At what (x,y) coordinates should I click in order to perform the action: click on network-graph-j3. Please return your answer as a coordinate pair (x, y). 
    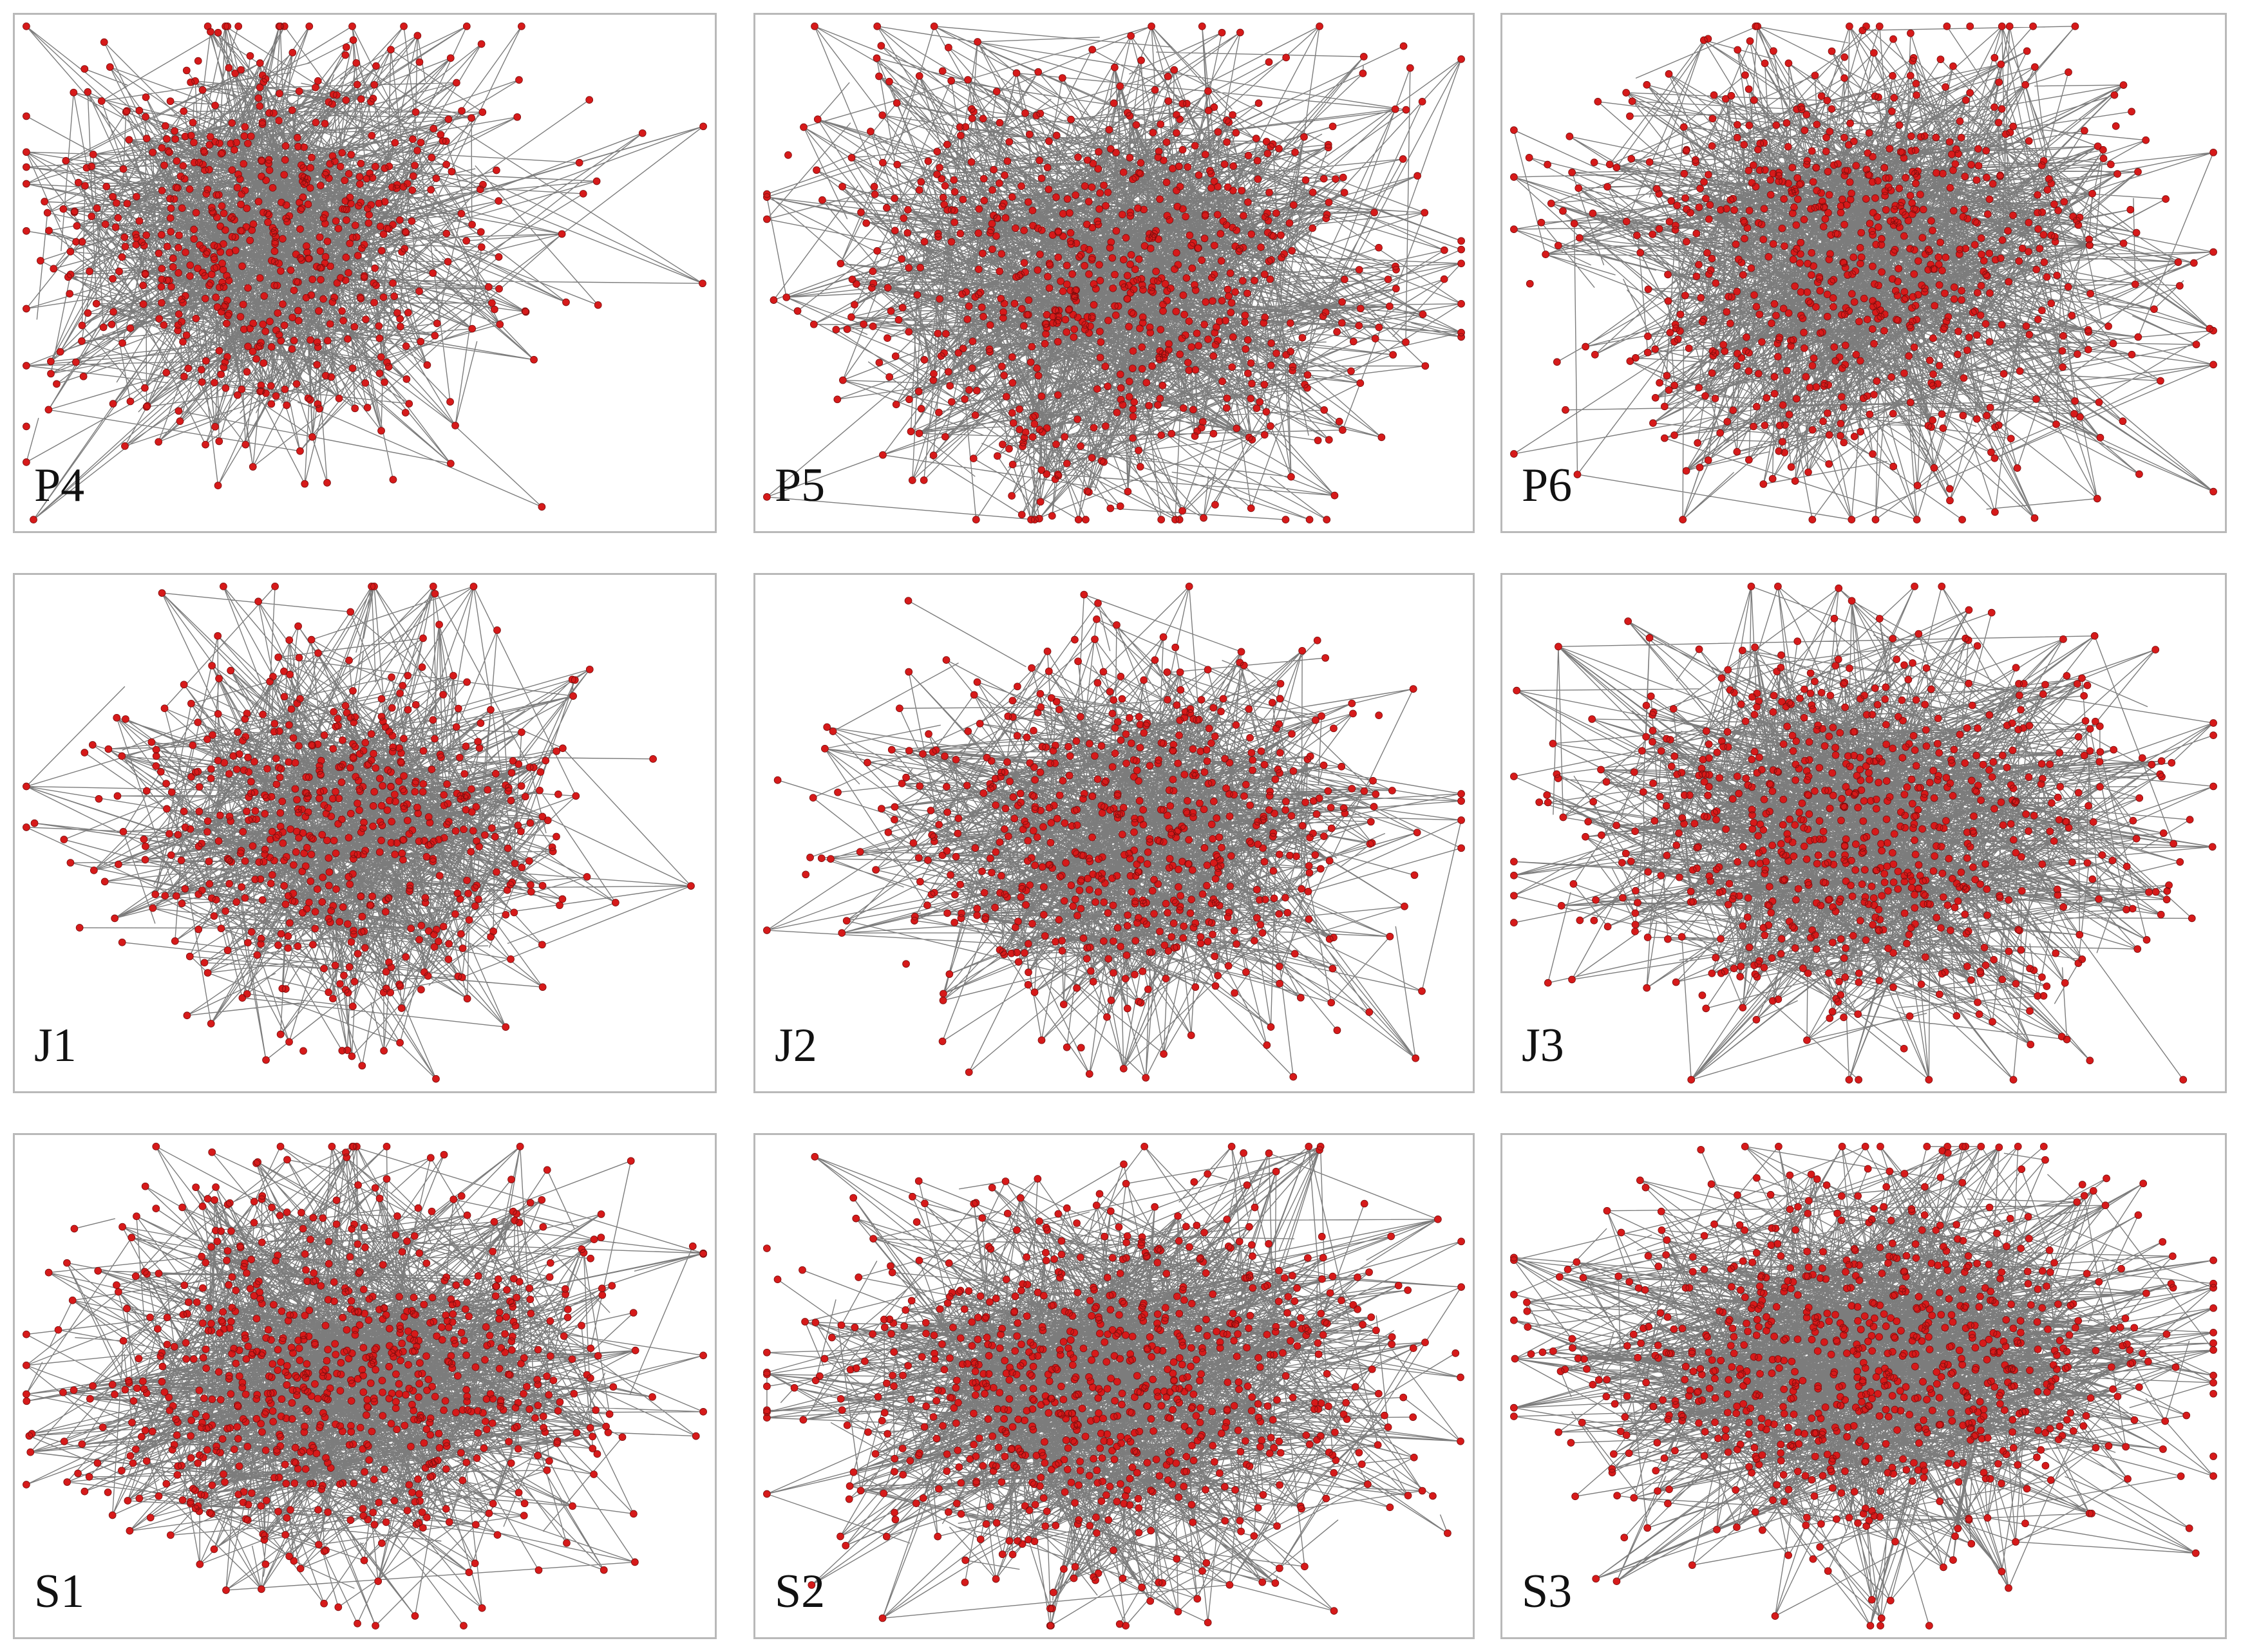
    Looking at the image, I should click on (1863, 833).